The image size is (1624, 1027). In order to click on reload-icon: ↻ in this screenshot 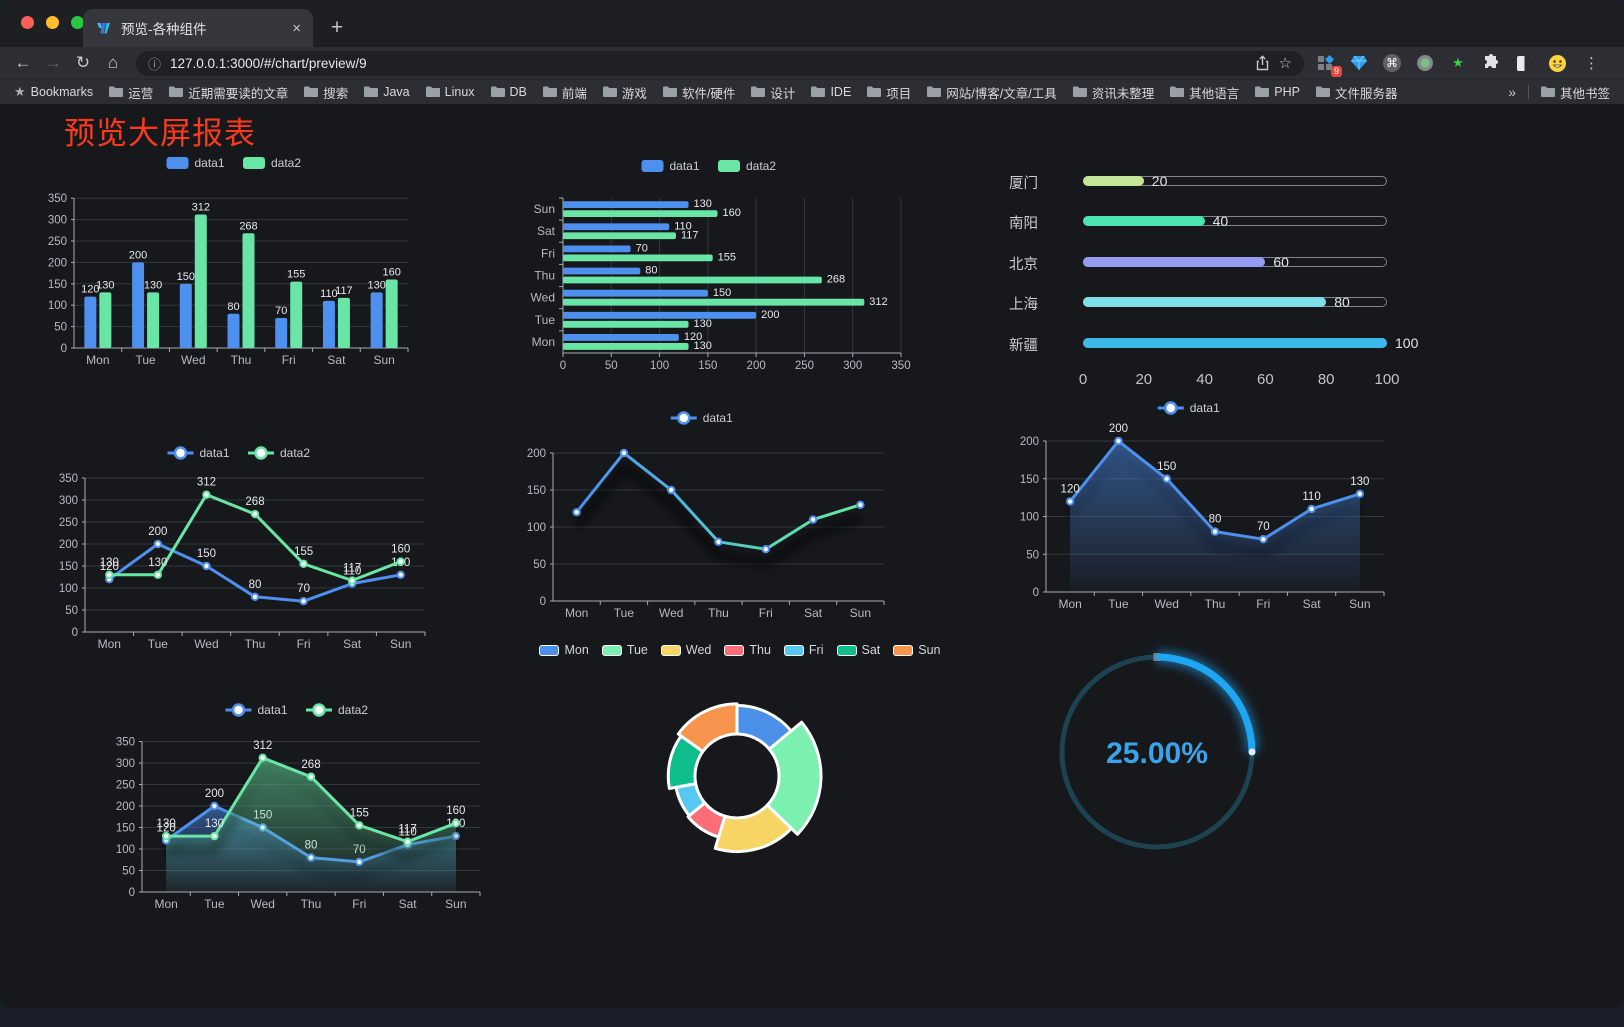, I will do `click(83, 62)`.